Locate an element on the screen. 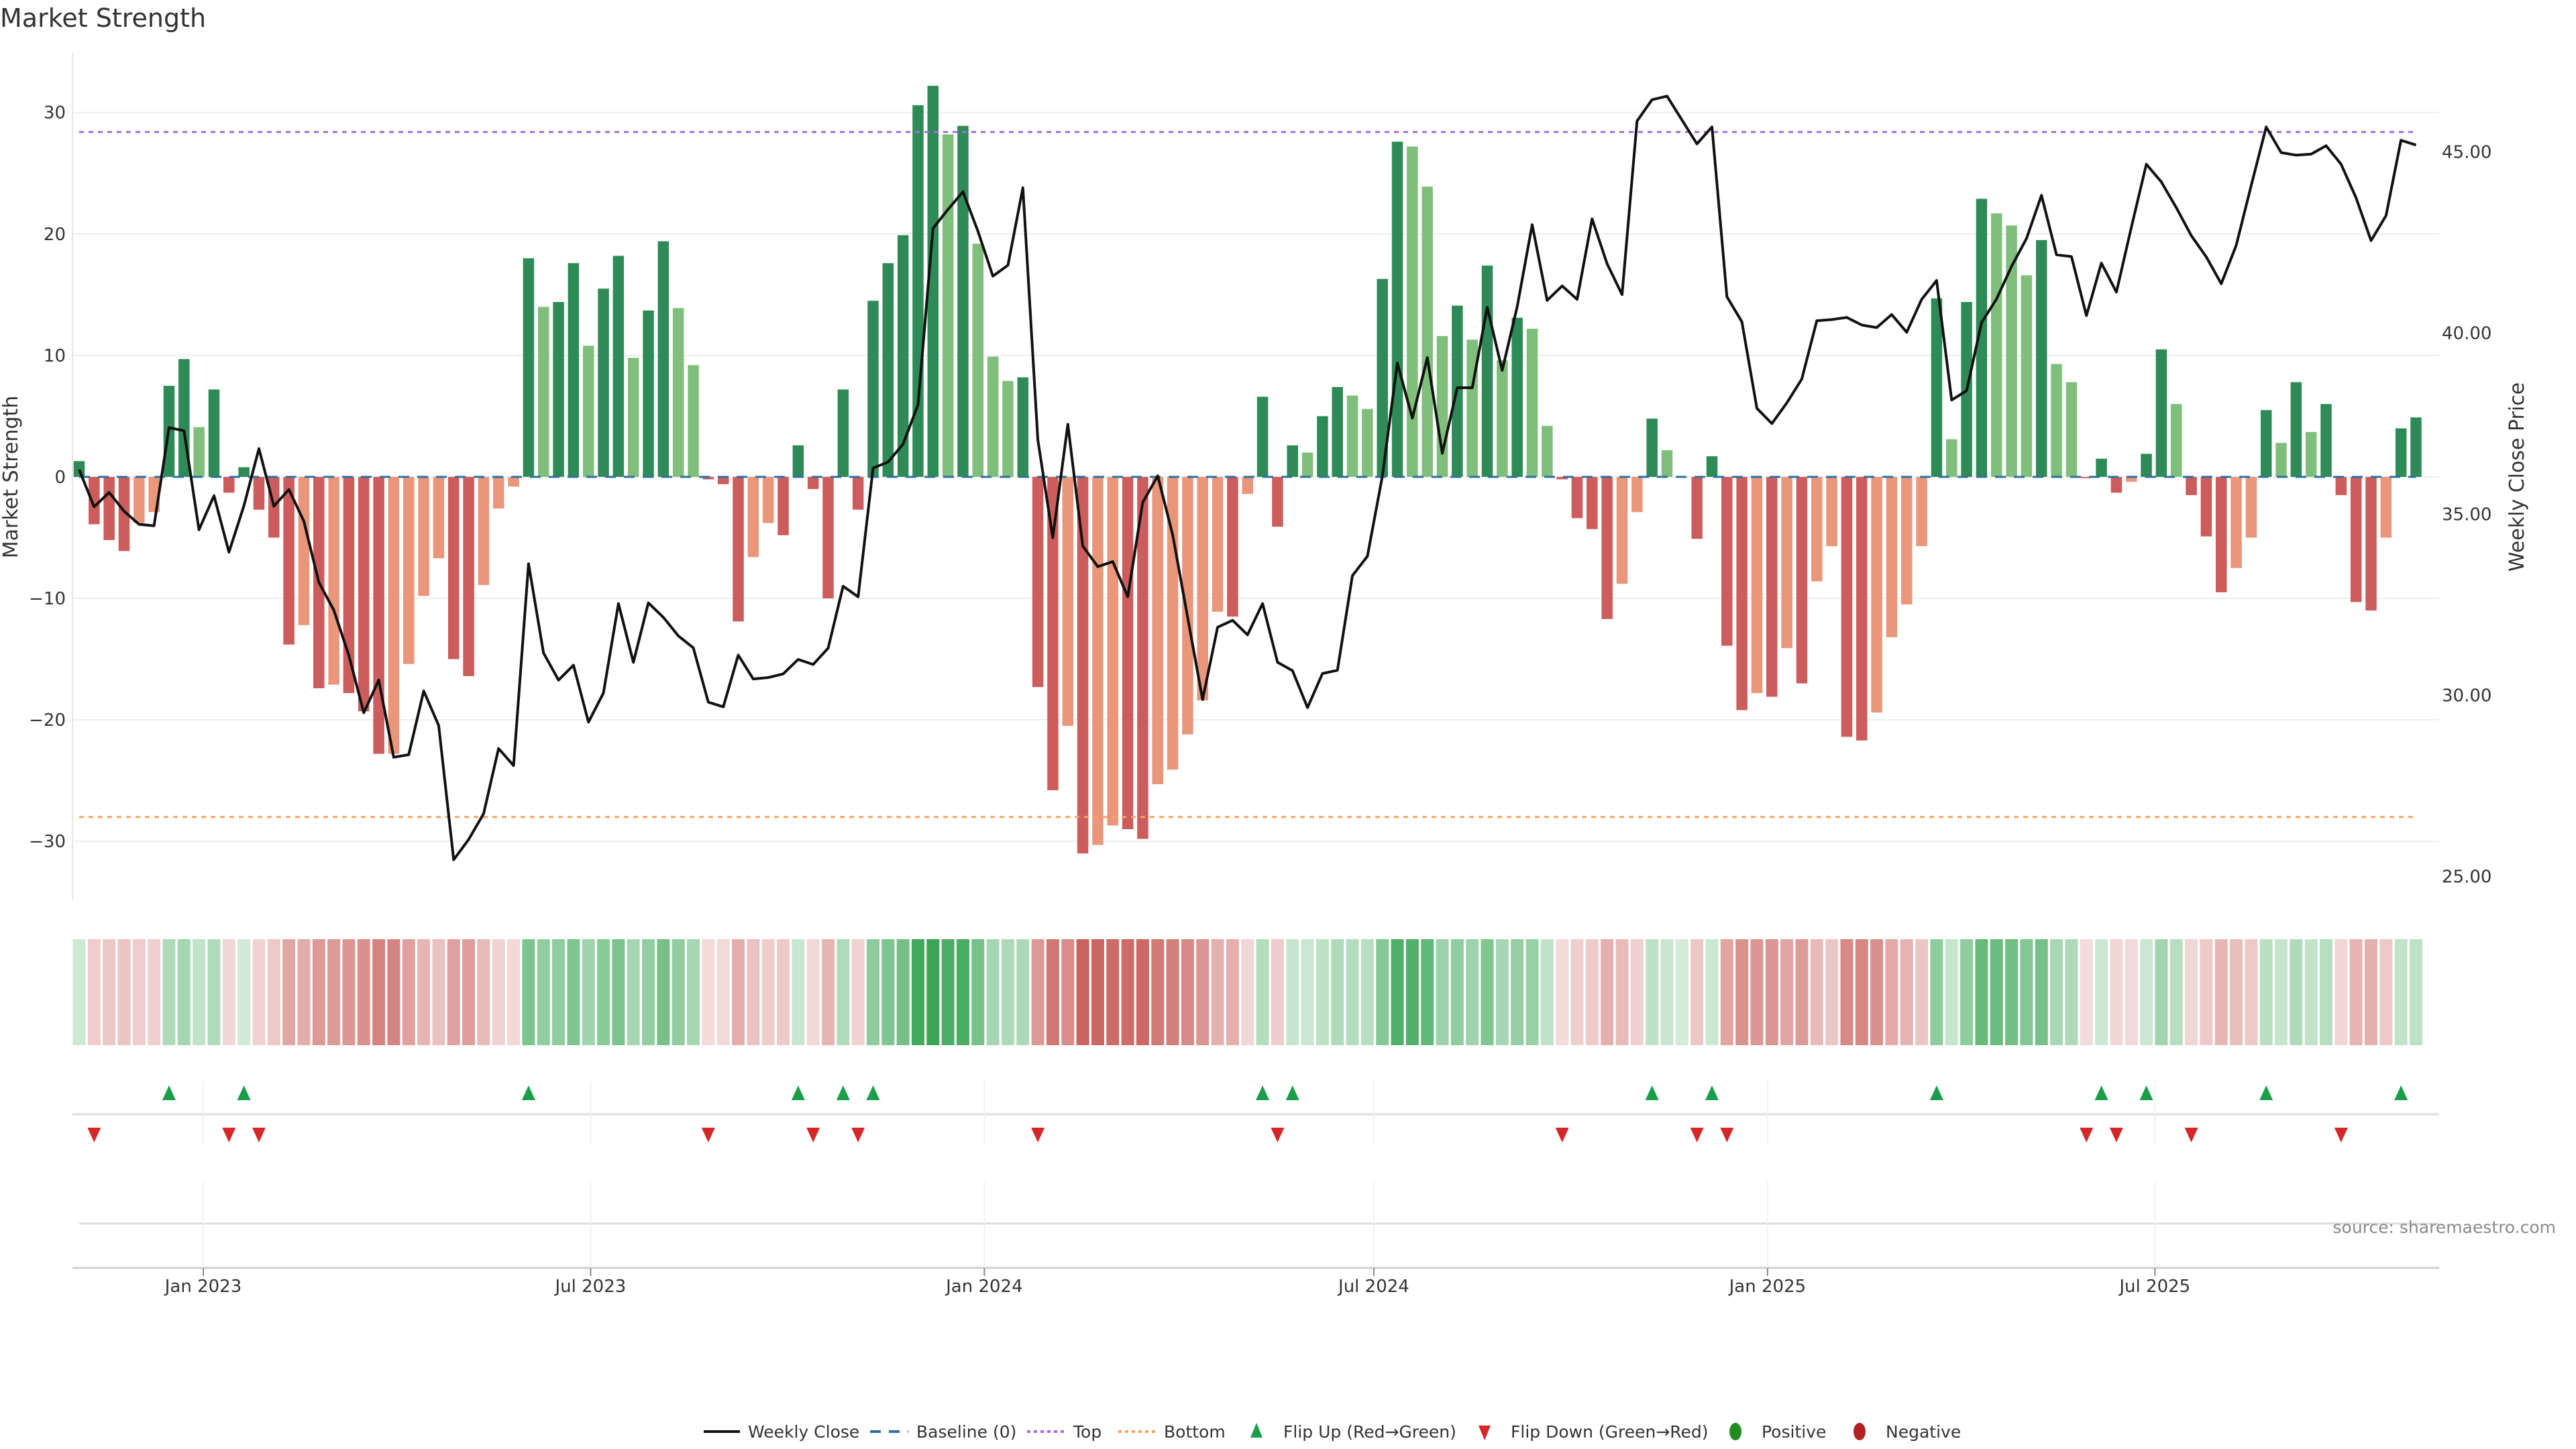  y-tick-label: −10 is located at coordinates (47, 599).